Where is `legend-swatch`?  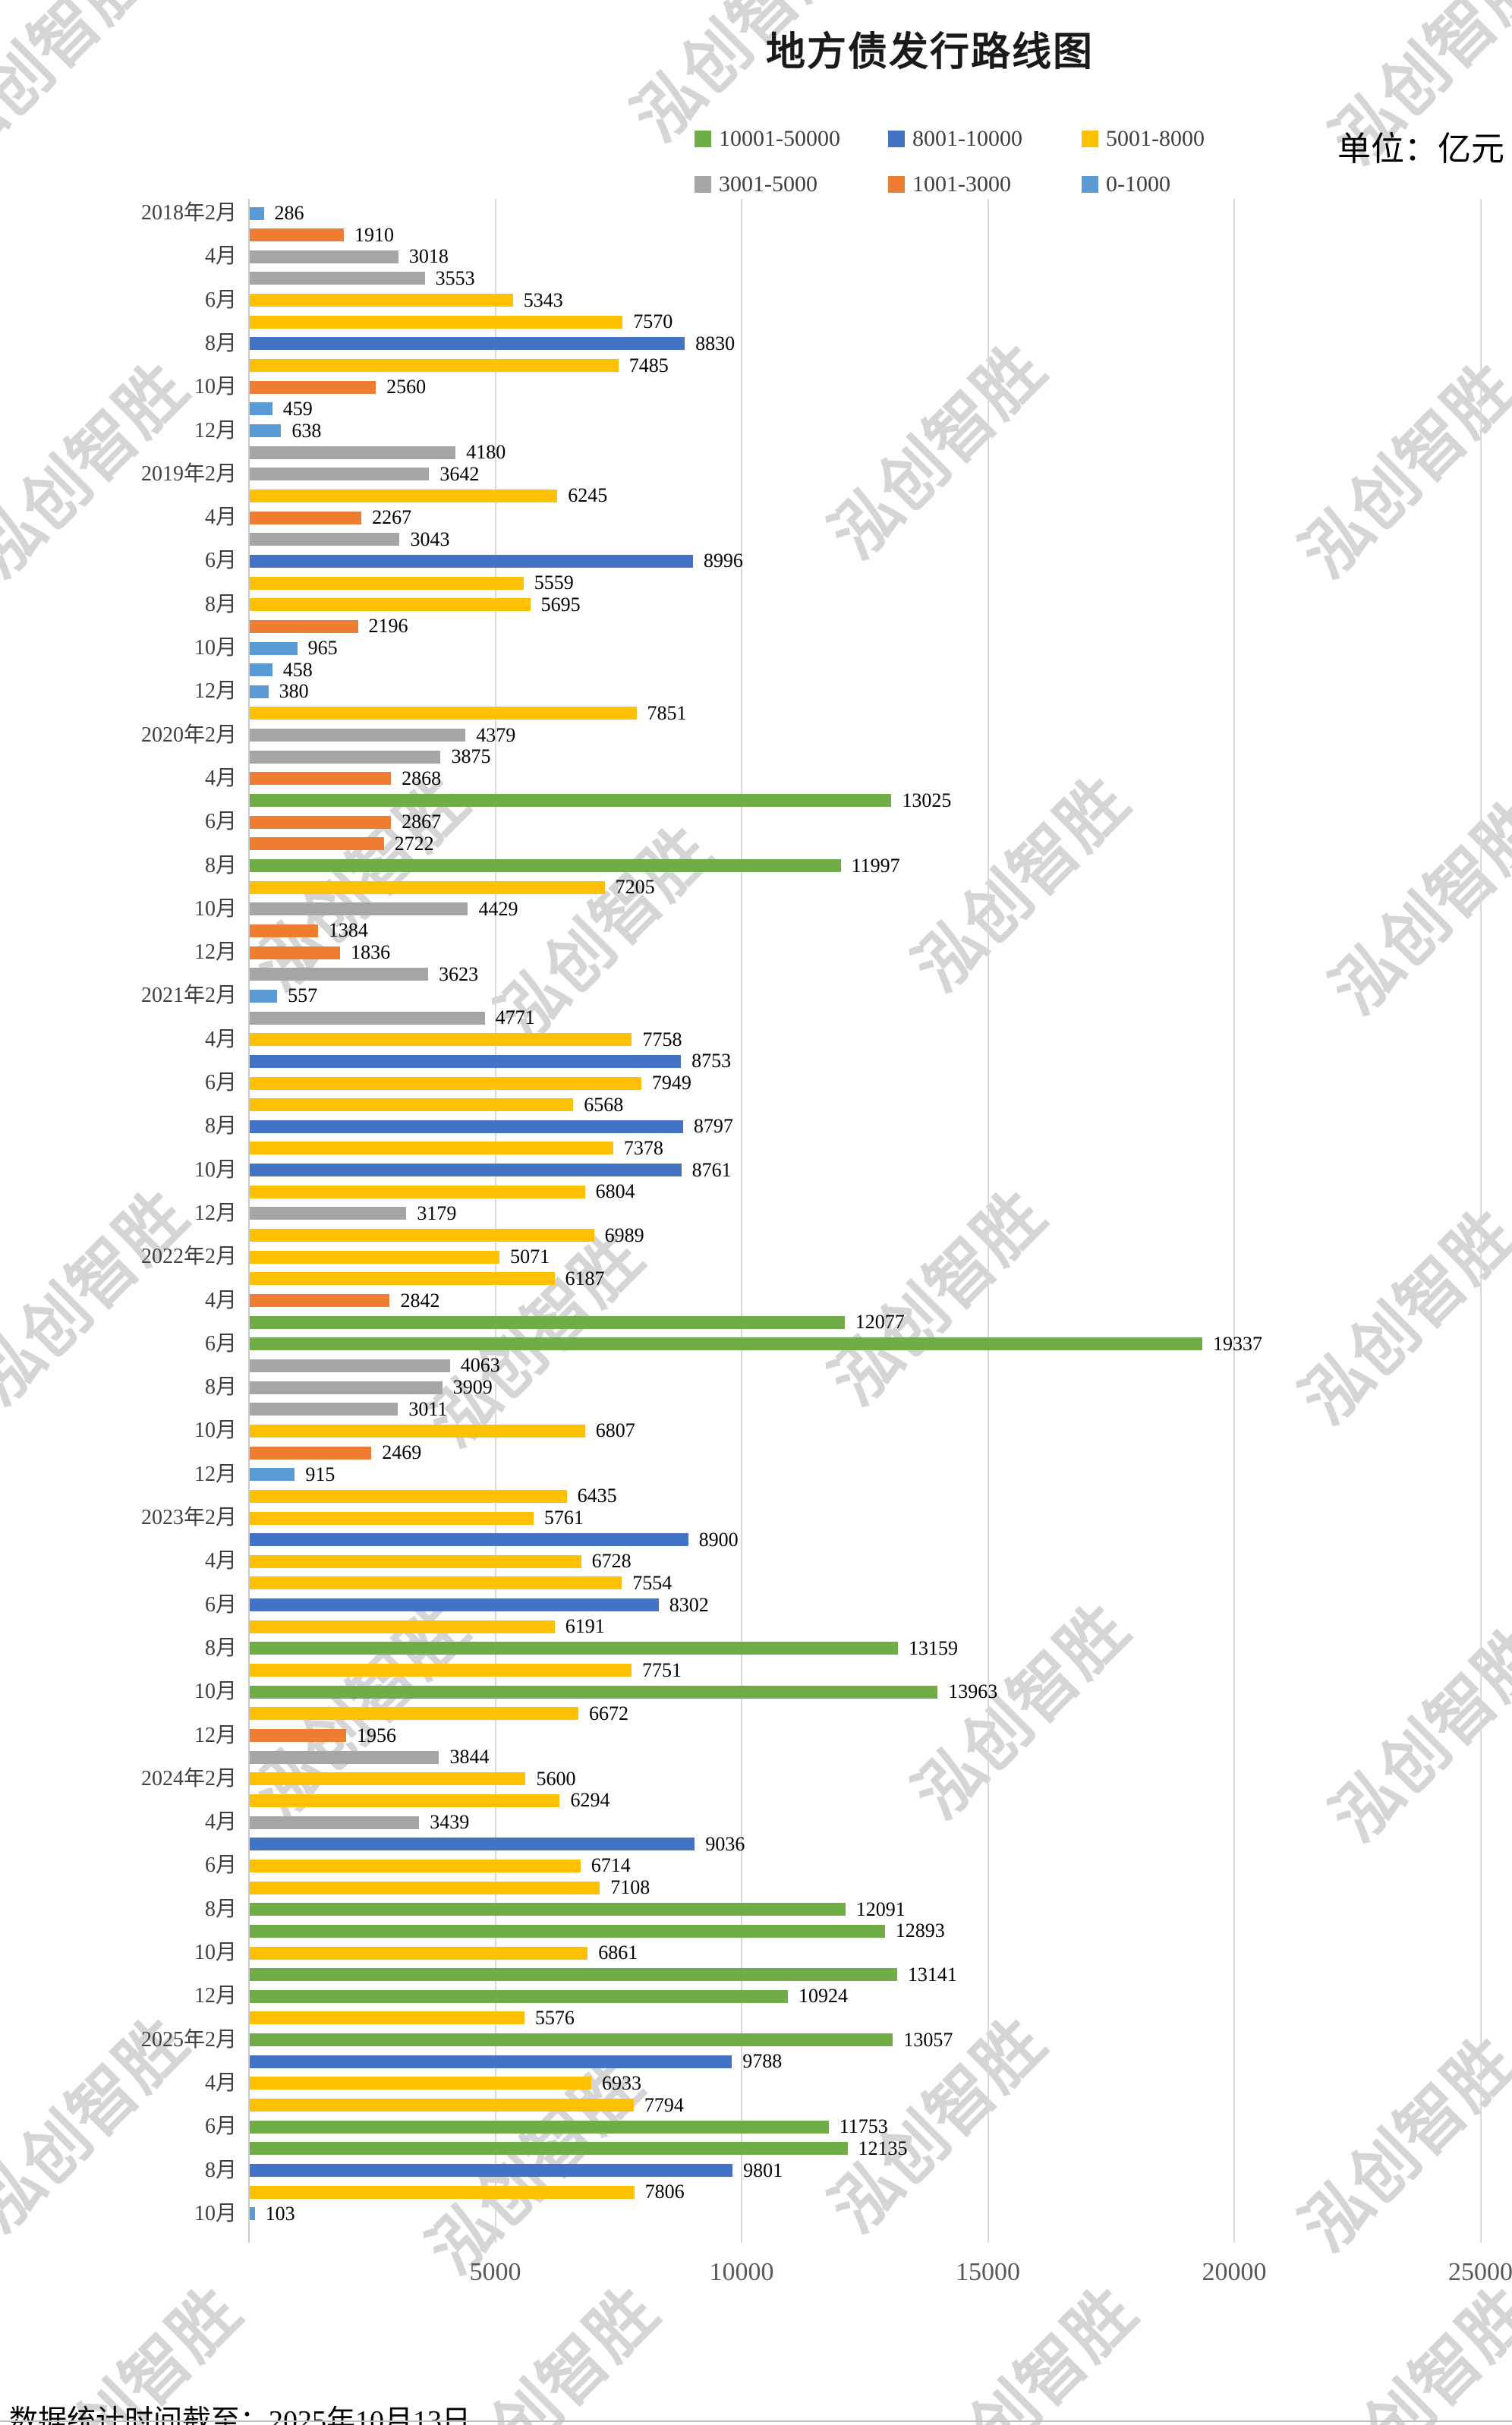 legend-swatch is located at coordinates (1090, 139).